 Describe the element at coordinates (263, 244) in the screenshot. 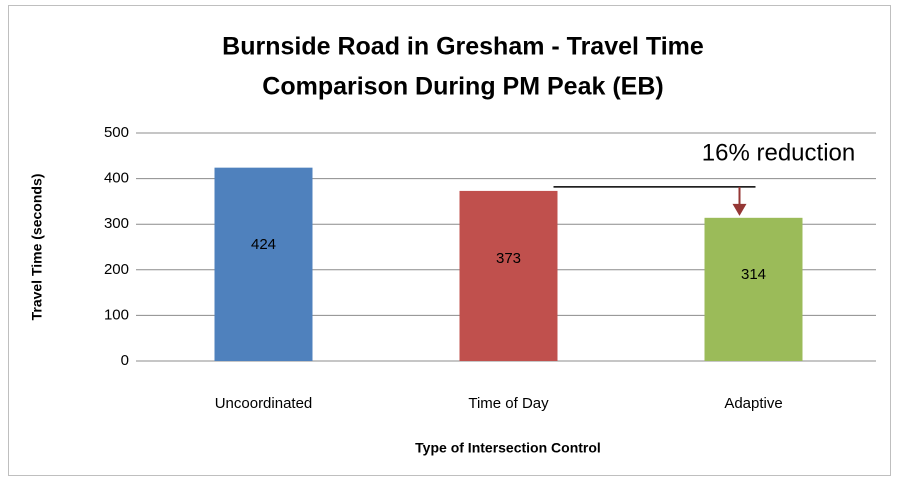

I see `data-label: 424` at that location.